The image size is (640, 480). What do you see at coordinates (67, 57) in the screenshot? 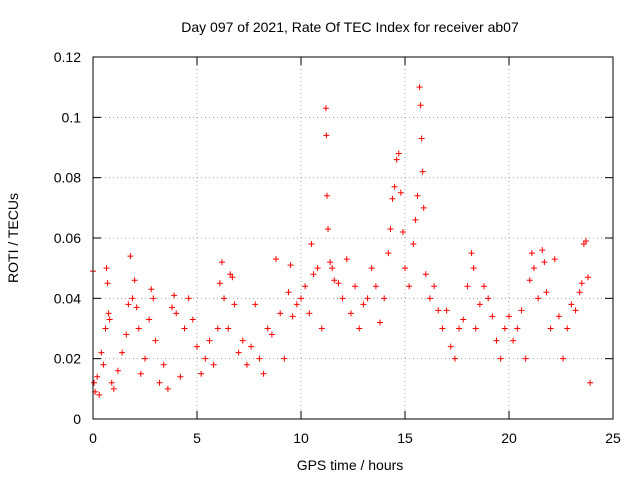
I see `y-tick-label: 0.12` at bounding box center [67, 57].